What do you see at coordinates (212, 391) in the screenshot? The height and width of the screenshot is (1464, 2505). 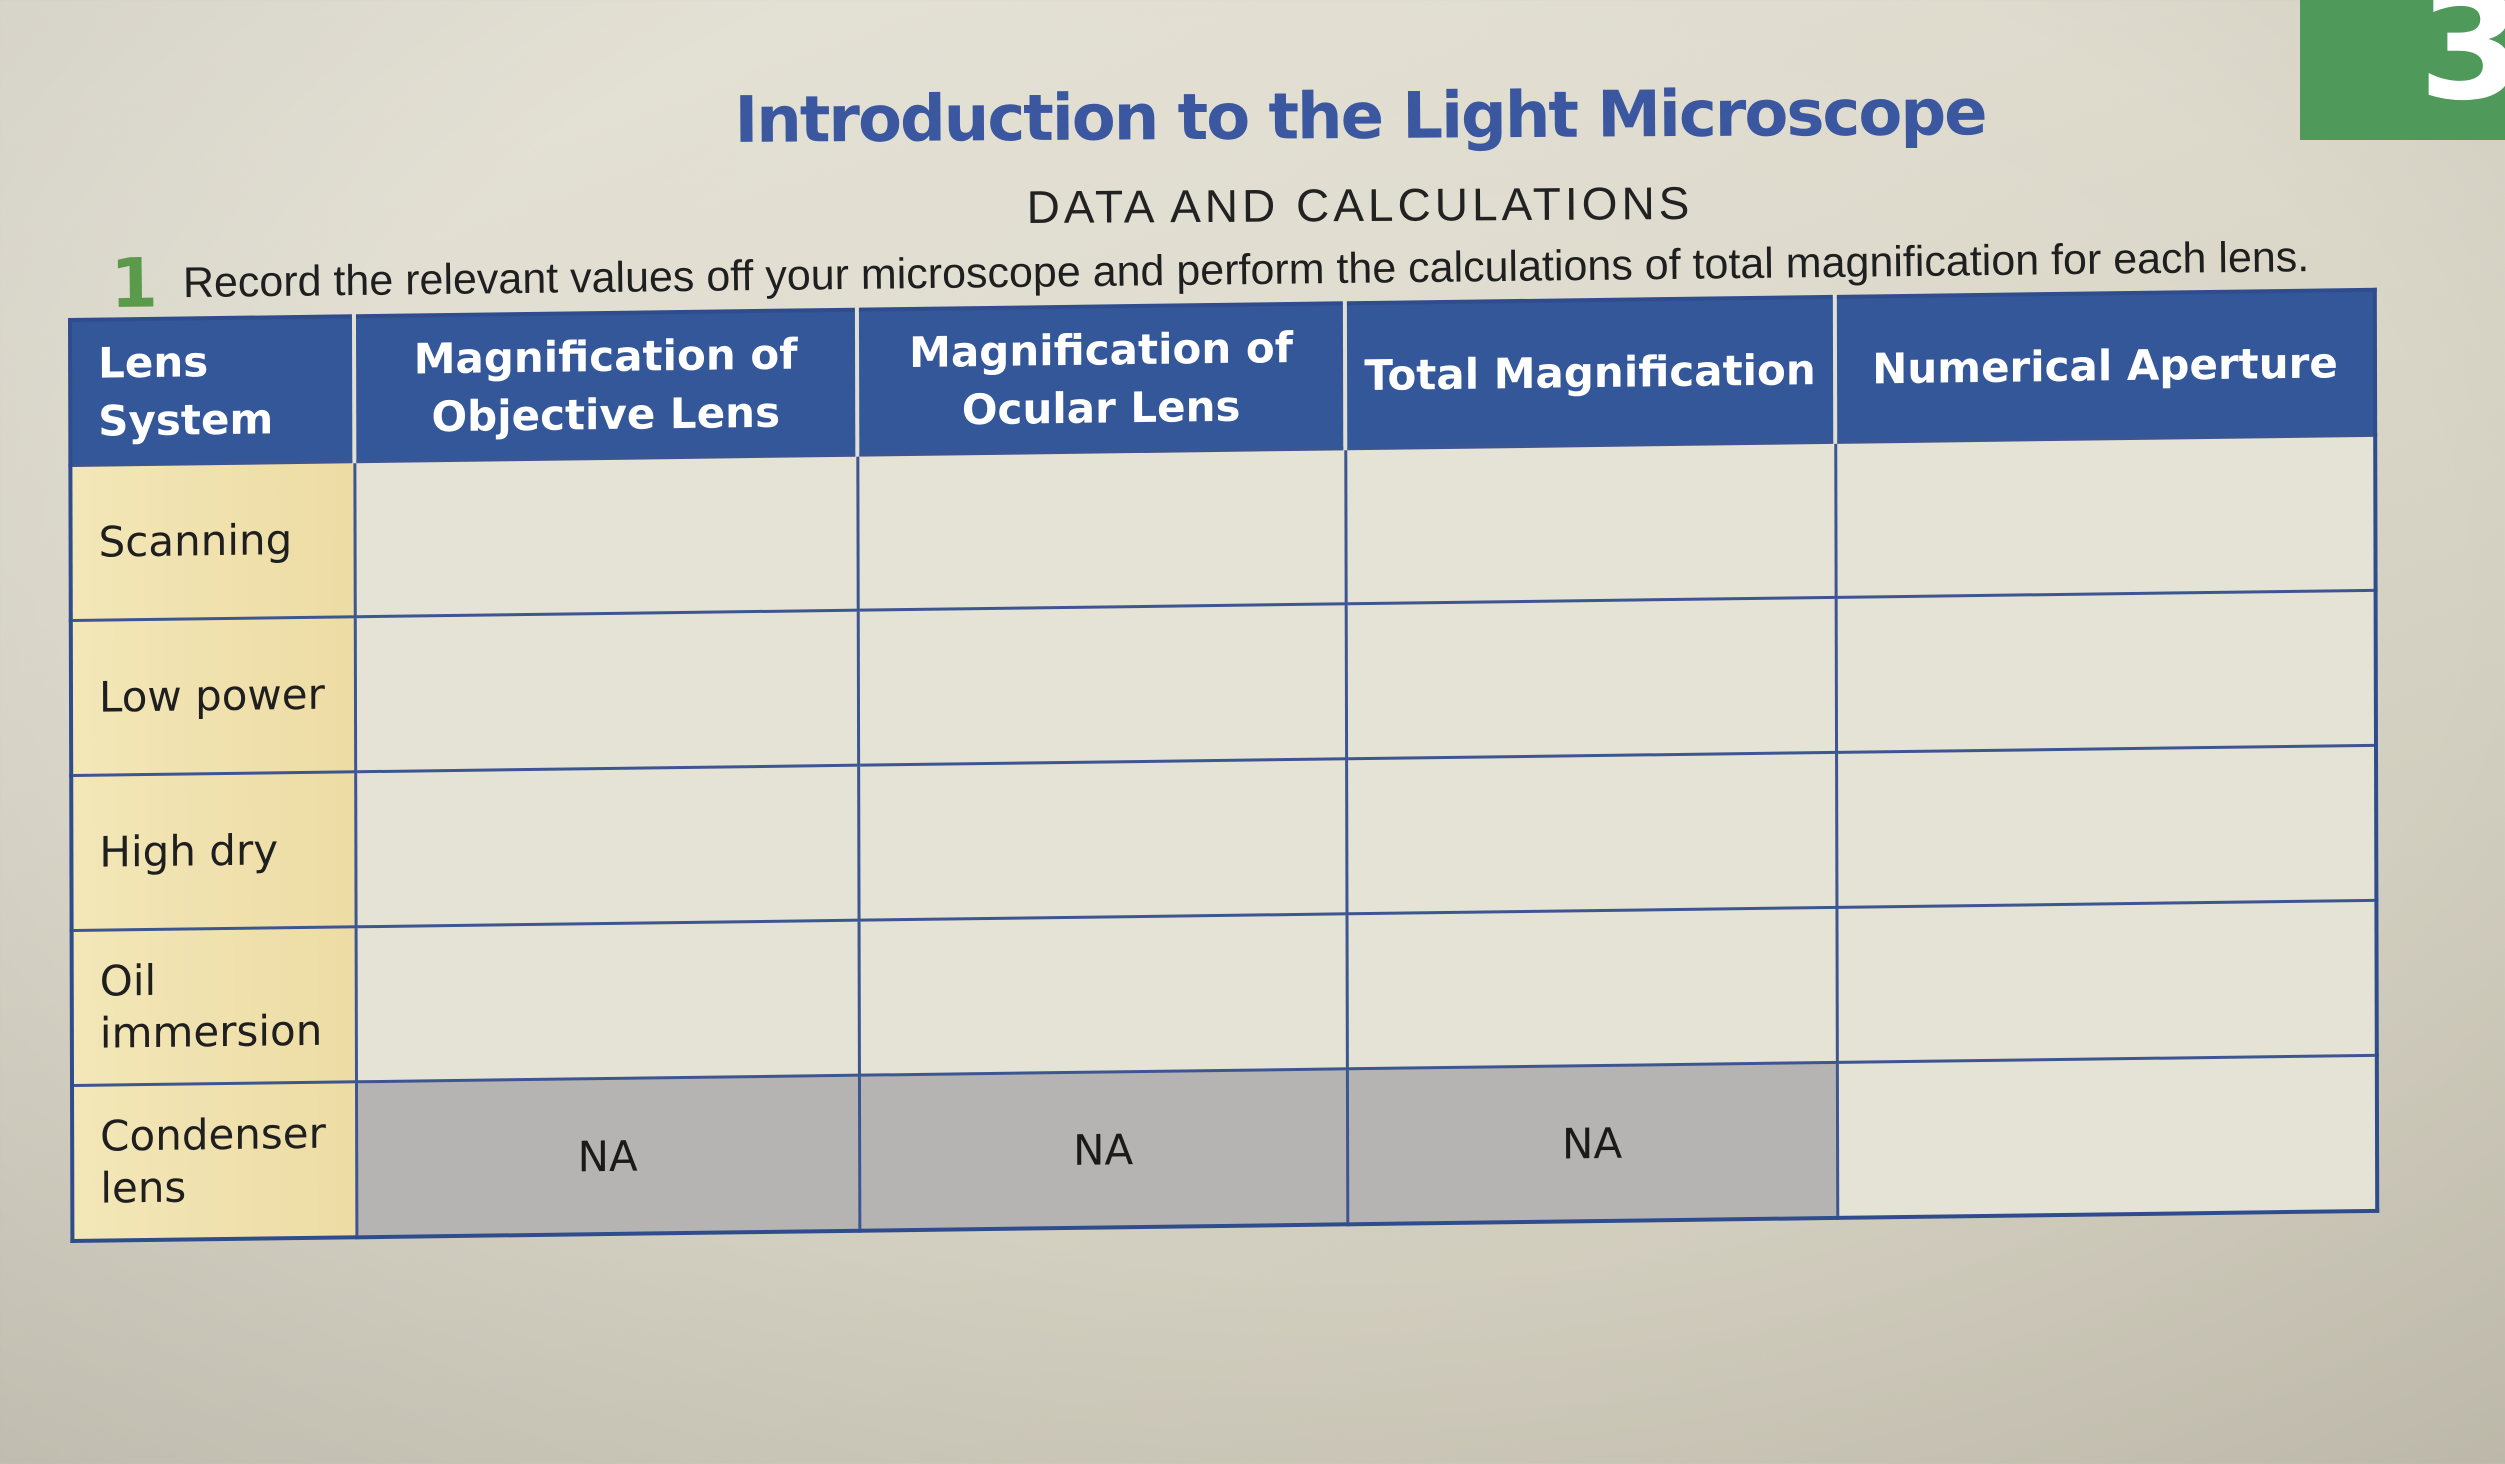 I see `table-header-cell: Lens System` at bounding box center [212, 391].